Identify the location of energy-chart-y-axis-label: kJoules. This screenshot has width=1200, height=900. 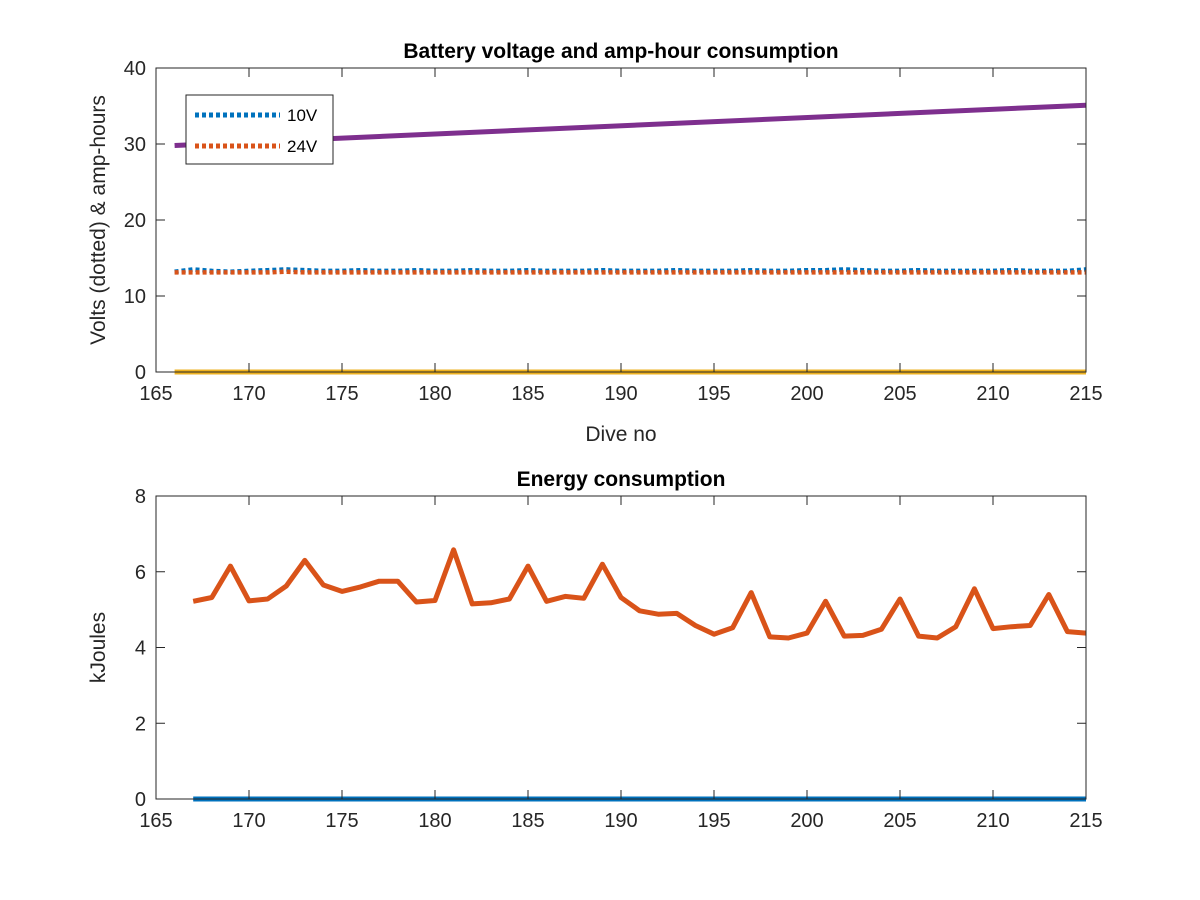
(98, 647).